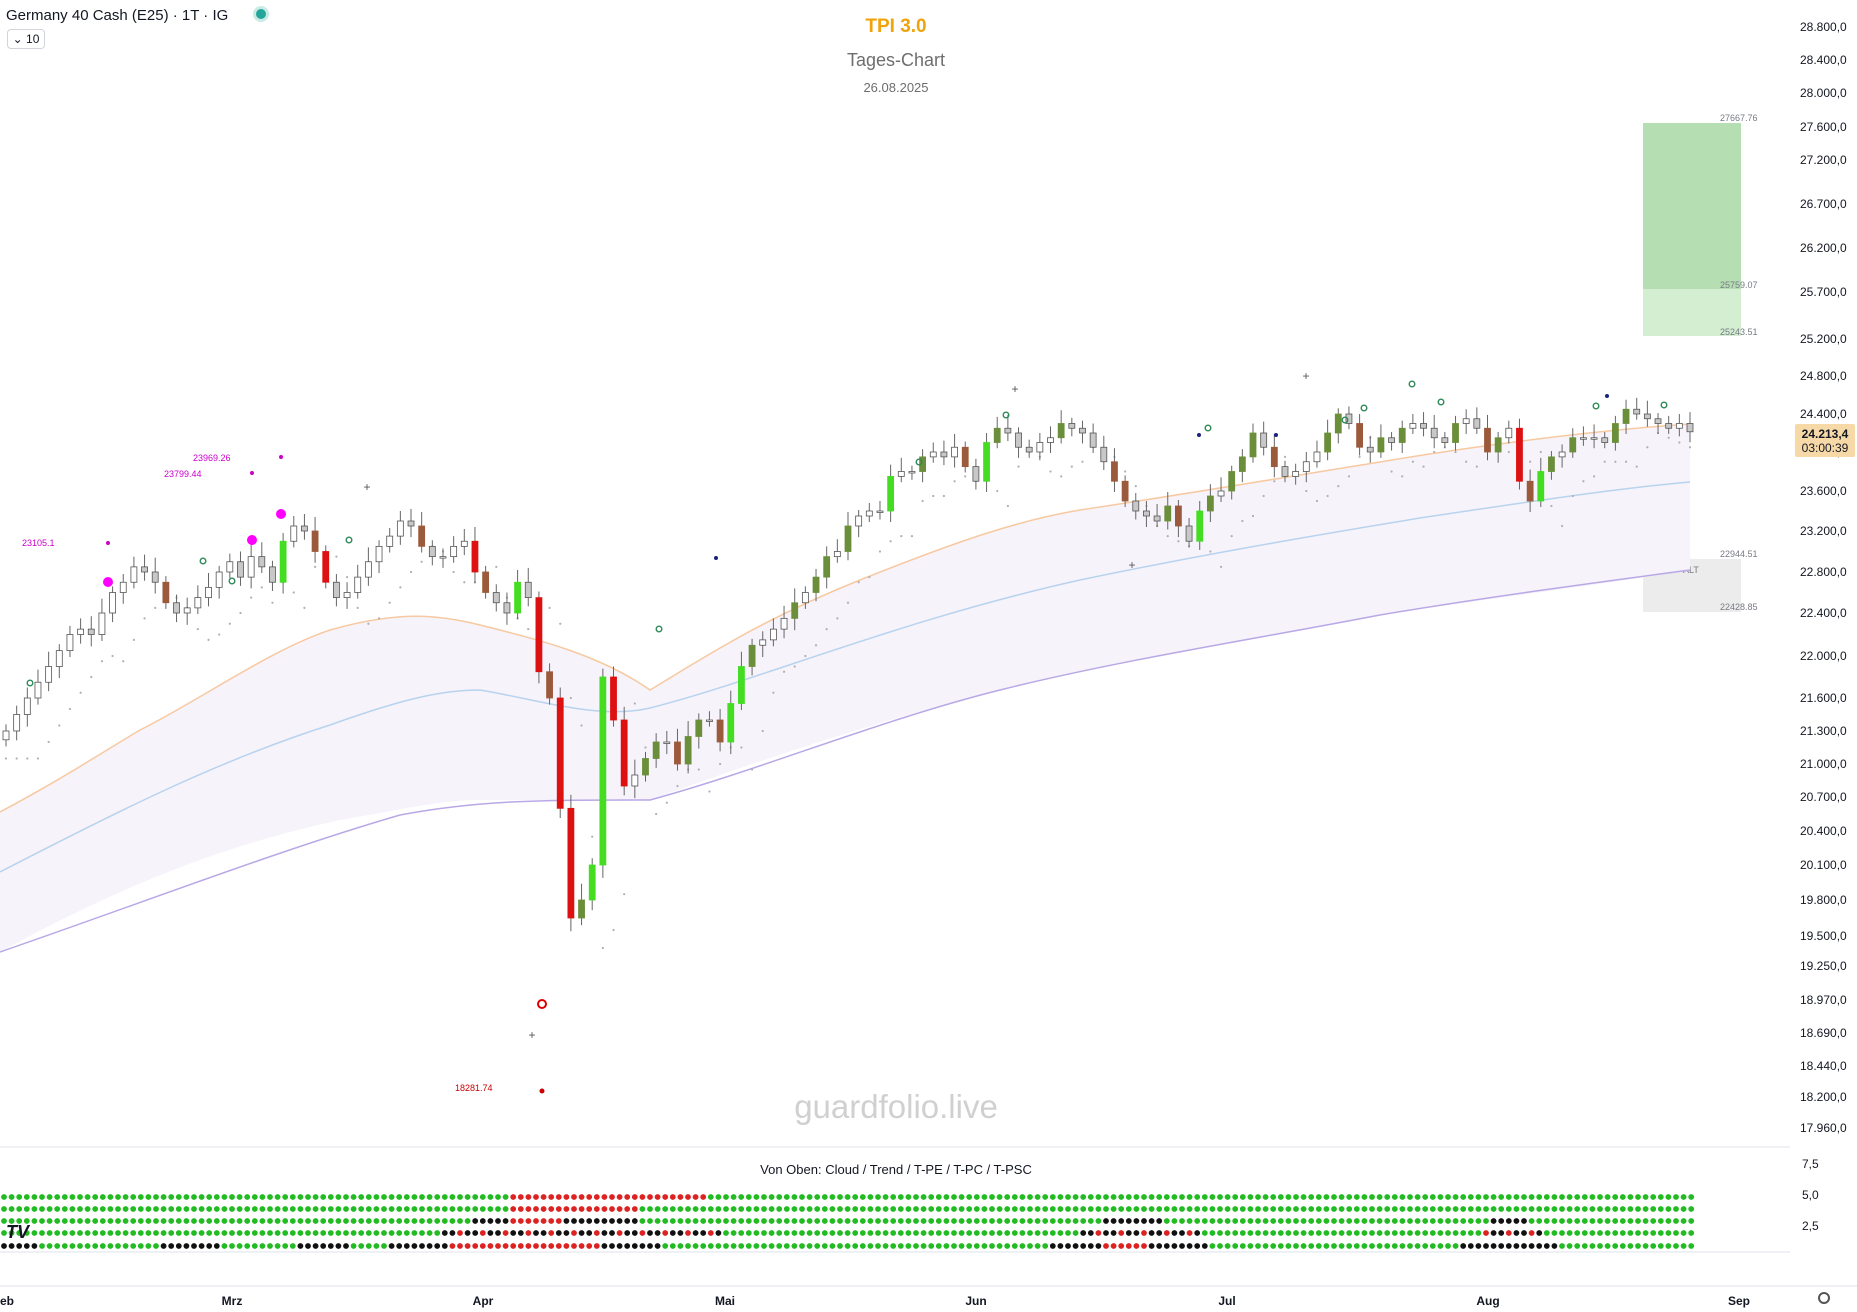 The height and width of the screenshot is (1312, 1857). I want to click on collapse-button: ⌄ 10, so click(26, 39).